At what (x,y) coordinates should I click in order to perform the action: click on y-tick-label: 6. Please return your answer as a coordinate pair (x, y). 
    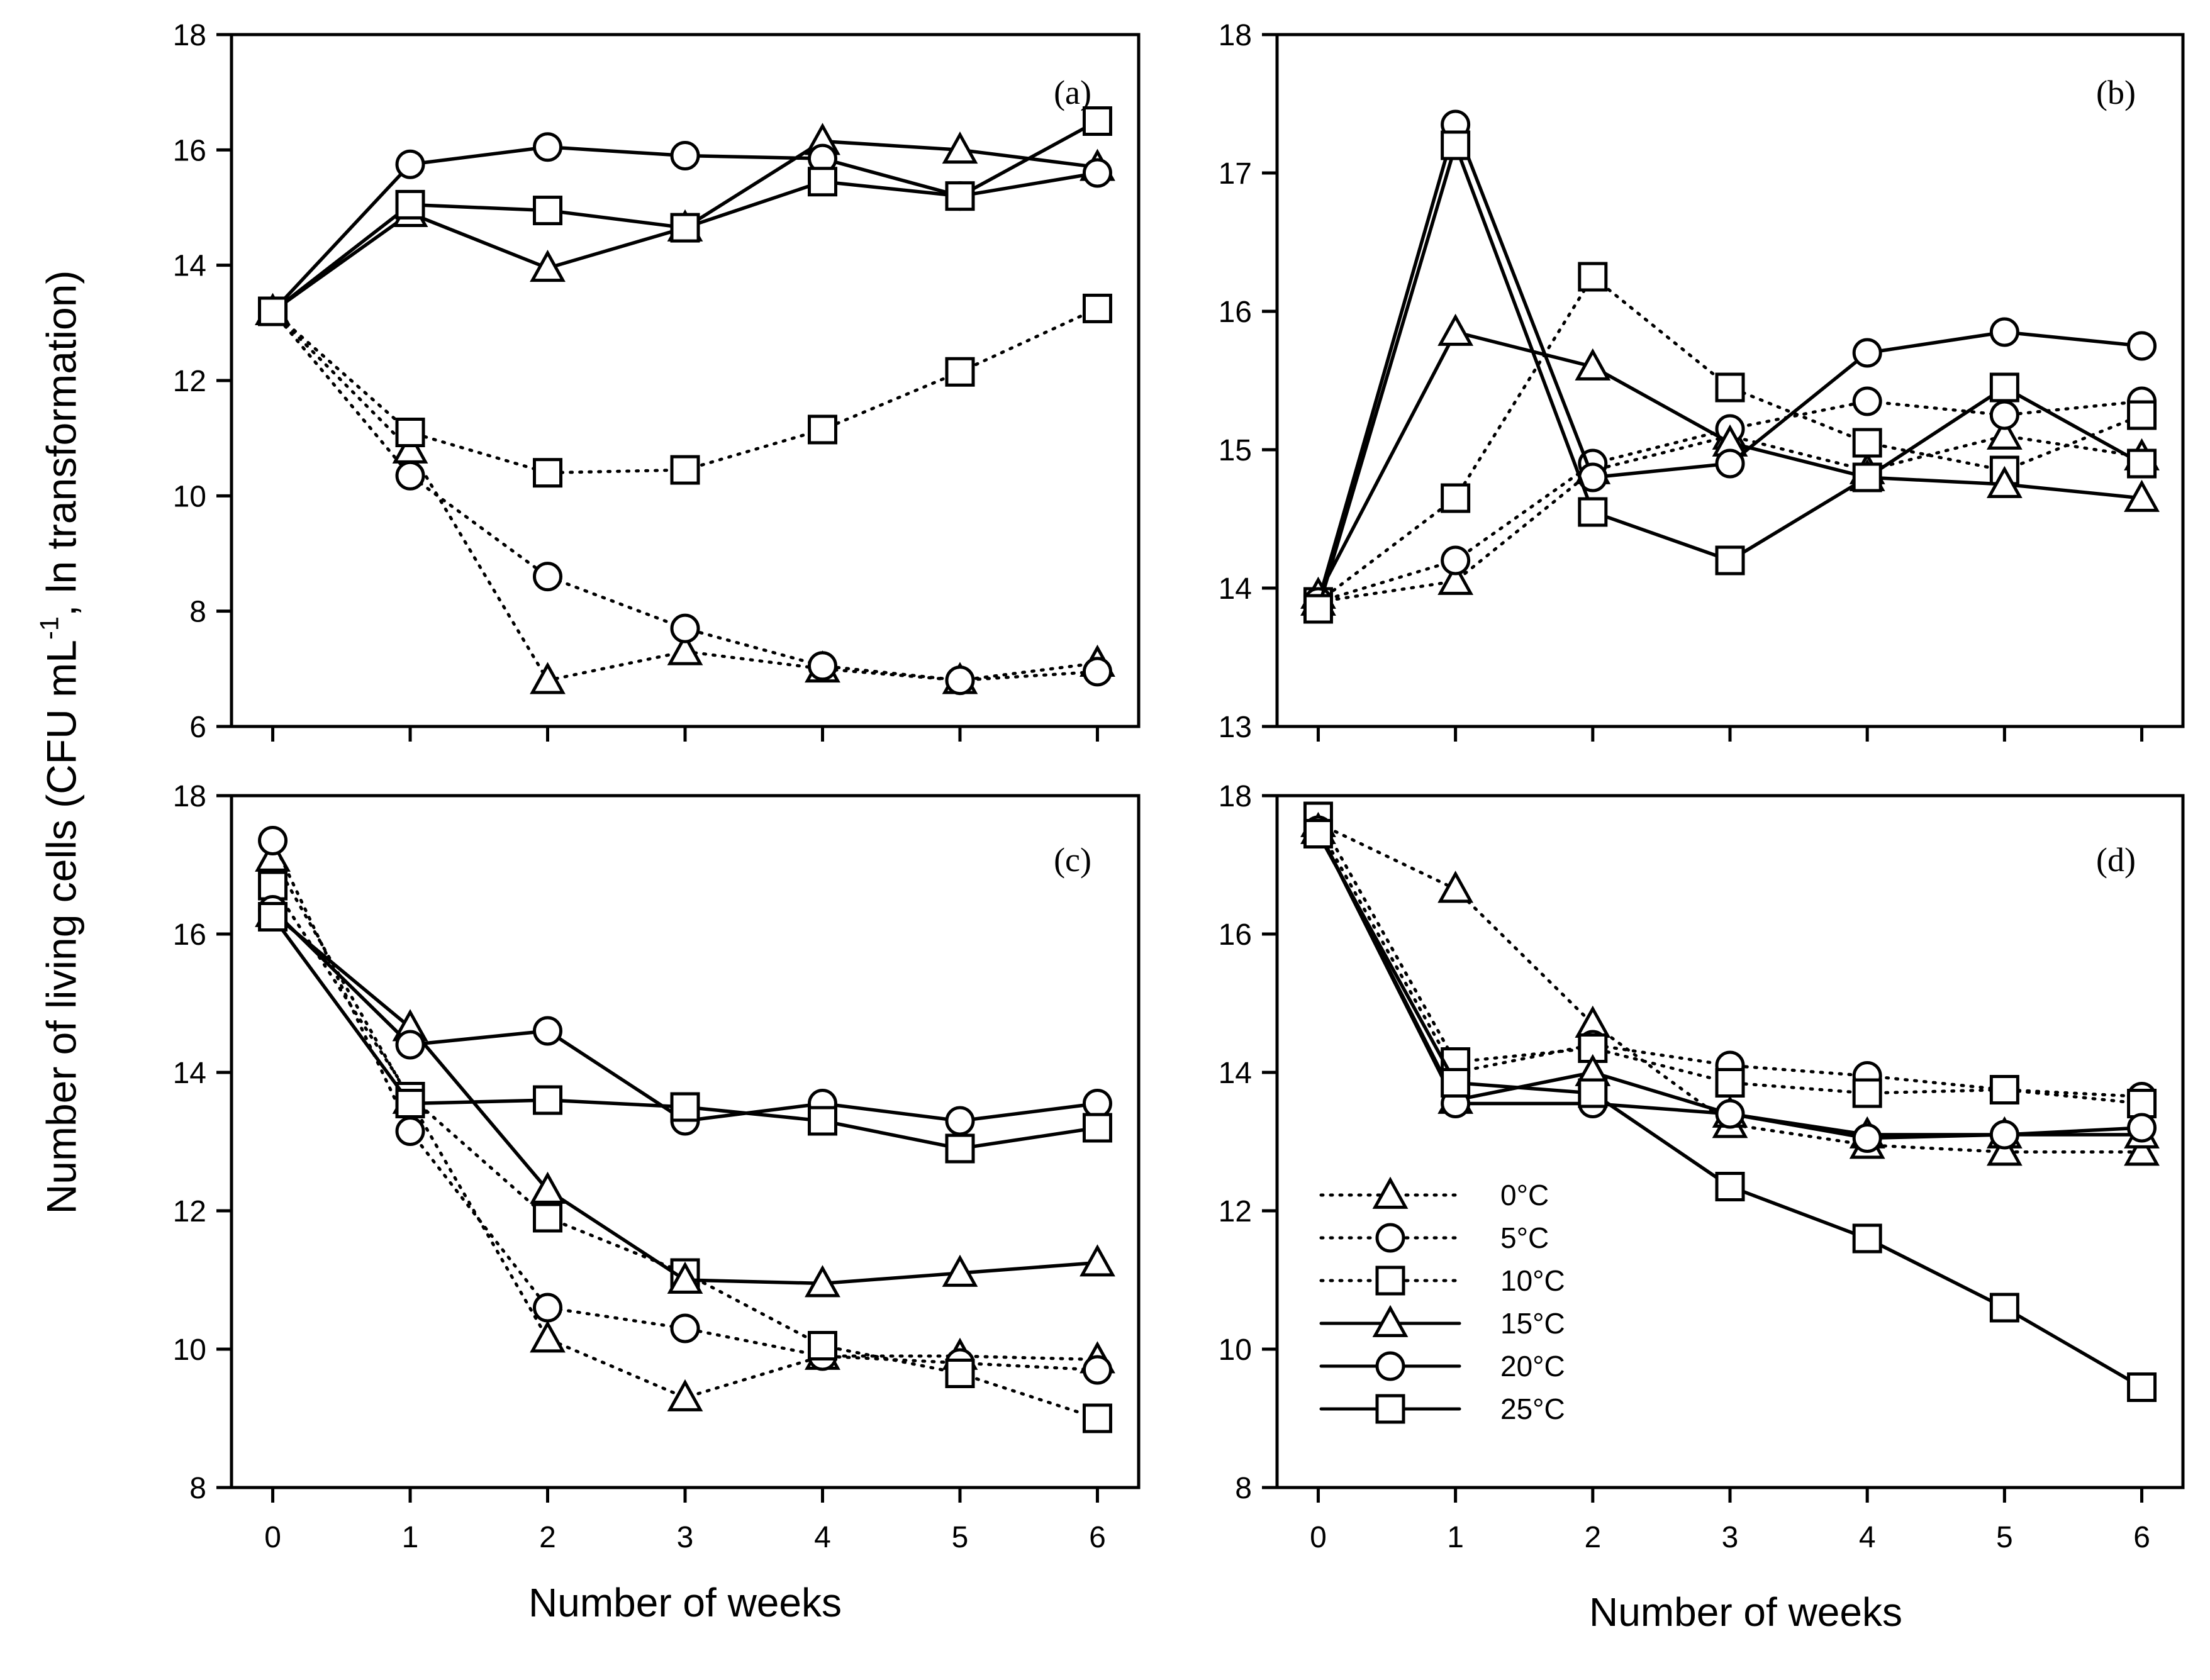
    Looking at the image, I should click on (197, 727).